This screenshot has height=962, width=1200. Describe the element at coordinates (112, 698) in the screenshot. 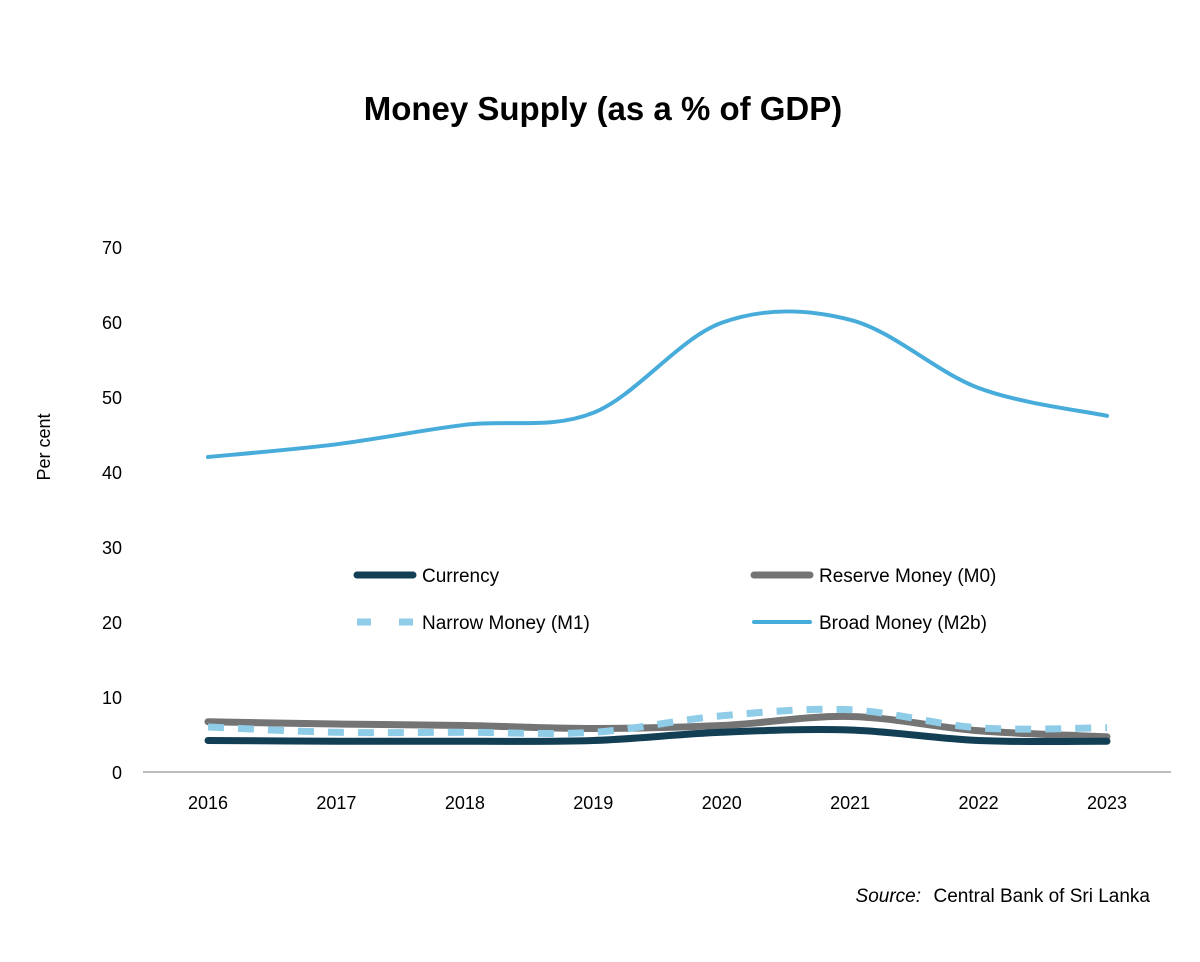

I see `y-tick-label: 10` at that location.